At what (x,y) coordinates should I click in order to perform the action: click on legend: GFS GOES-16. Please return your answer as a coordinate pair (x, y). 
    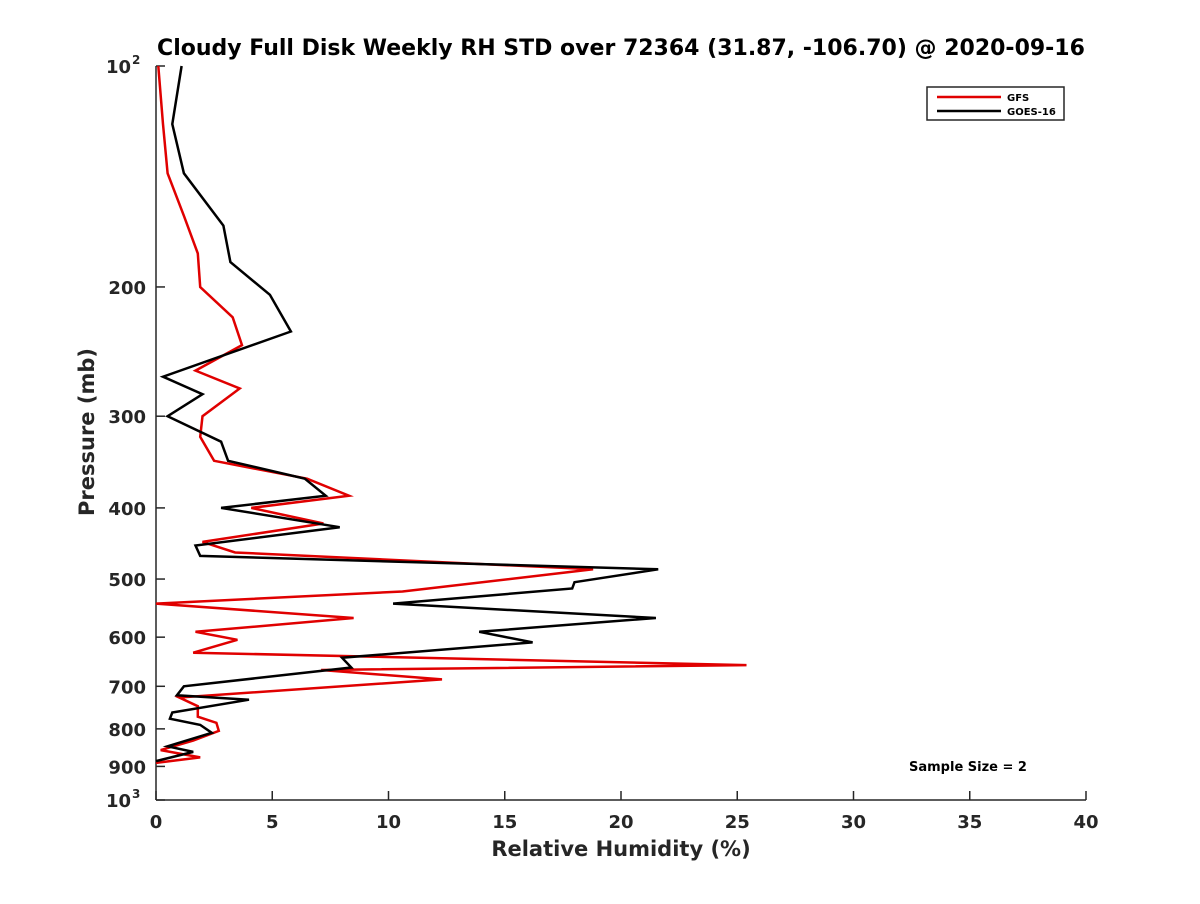
    Looking at the image, I should click on (995, 103).